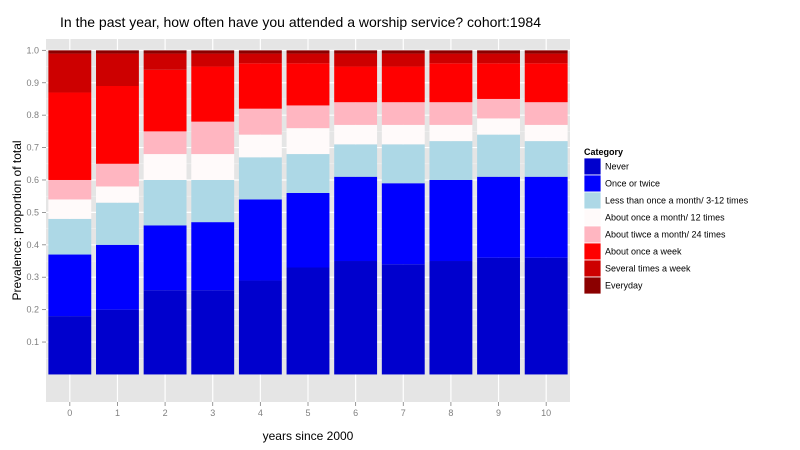  What do you see at coordinates (307, 413) in the screenshot?
I see `x-tick-label: 5` at bounding box center [307, 413].